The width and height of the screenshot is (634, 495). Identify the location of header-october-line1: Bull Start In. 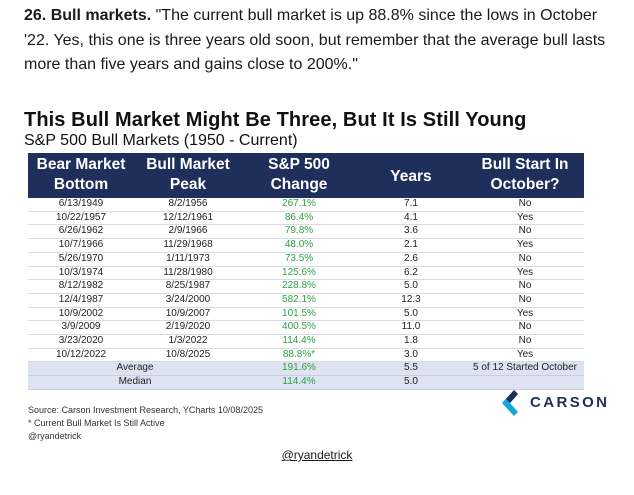
(525, 164).